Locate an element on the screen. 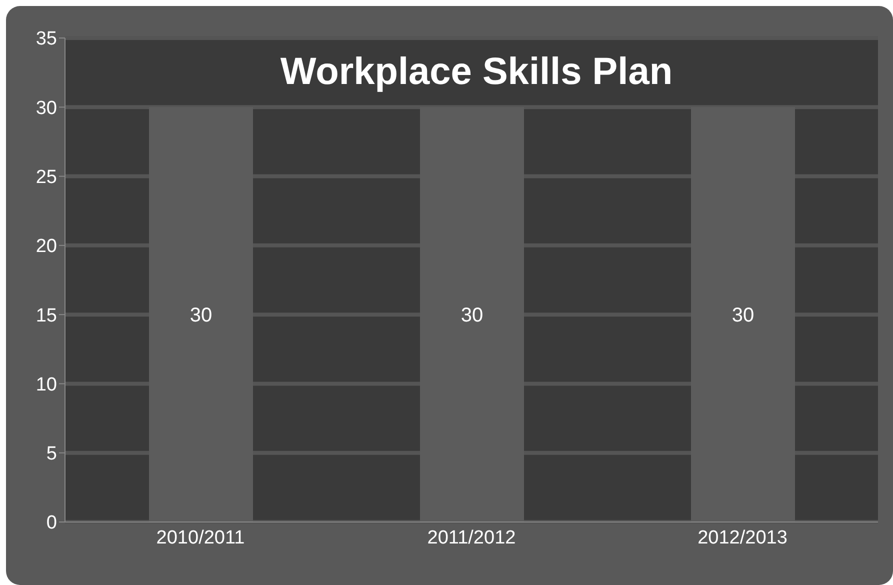  y-tick-label: 30 is located at coordinates (46, 108).